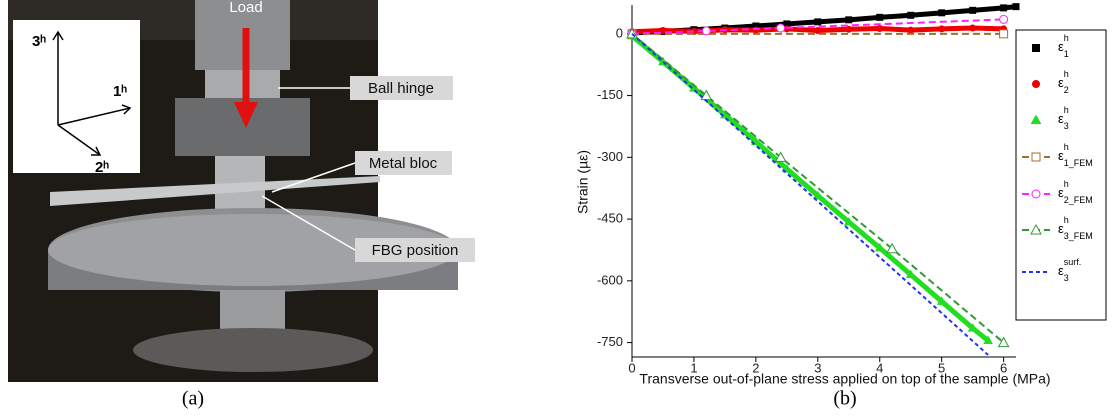 This screenshot has height=417, width=1113. I want to click on legend-label: εsurf. 3, so click(1069, 270).